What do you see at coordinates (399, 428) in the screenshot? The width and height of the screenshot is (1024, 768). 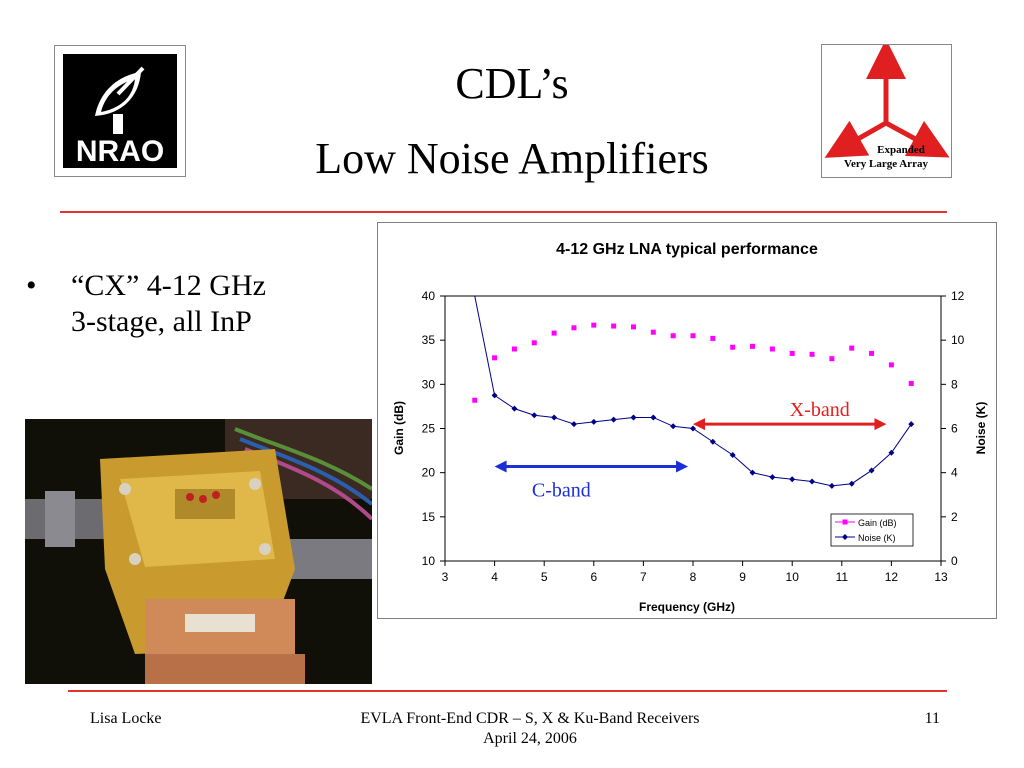 I see `y-axis-label: Gain (dB)` at bounding box center [399, 428].